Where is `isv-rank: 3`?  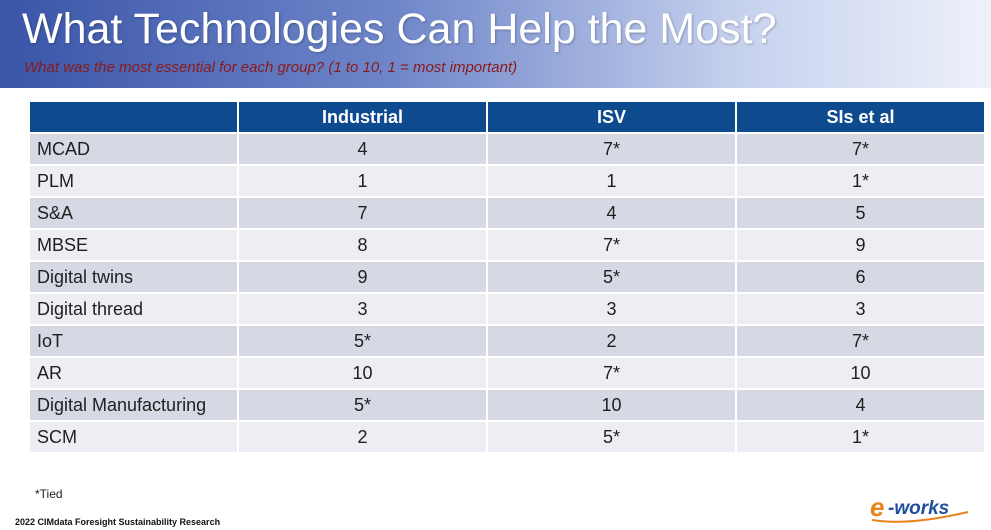 isv-rank: 3 is located at coordinates (611, 309).